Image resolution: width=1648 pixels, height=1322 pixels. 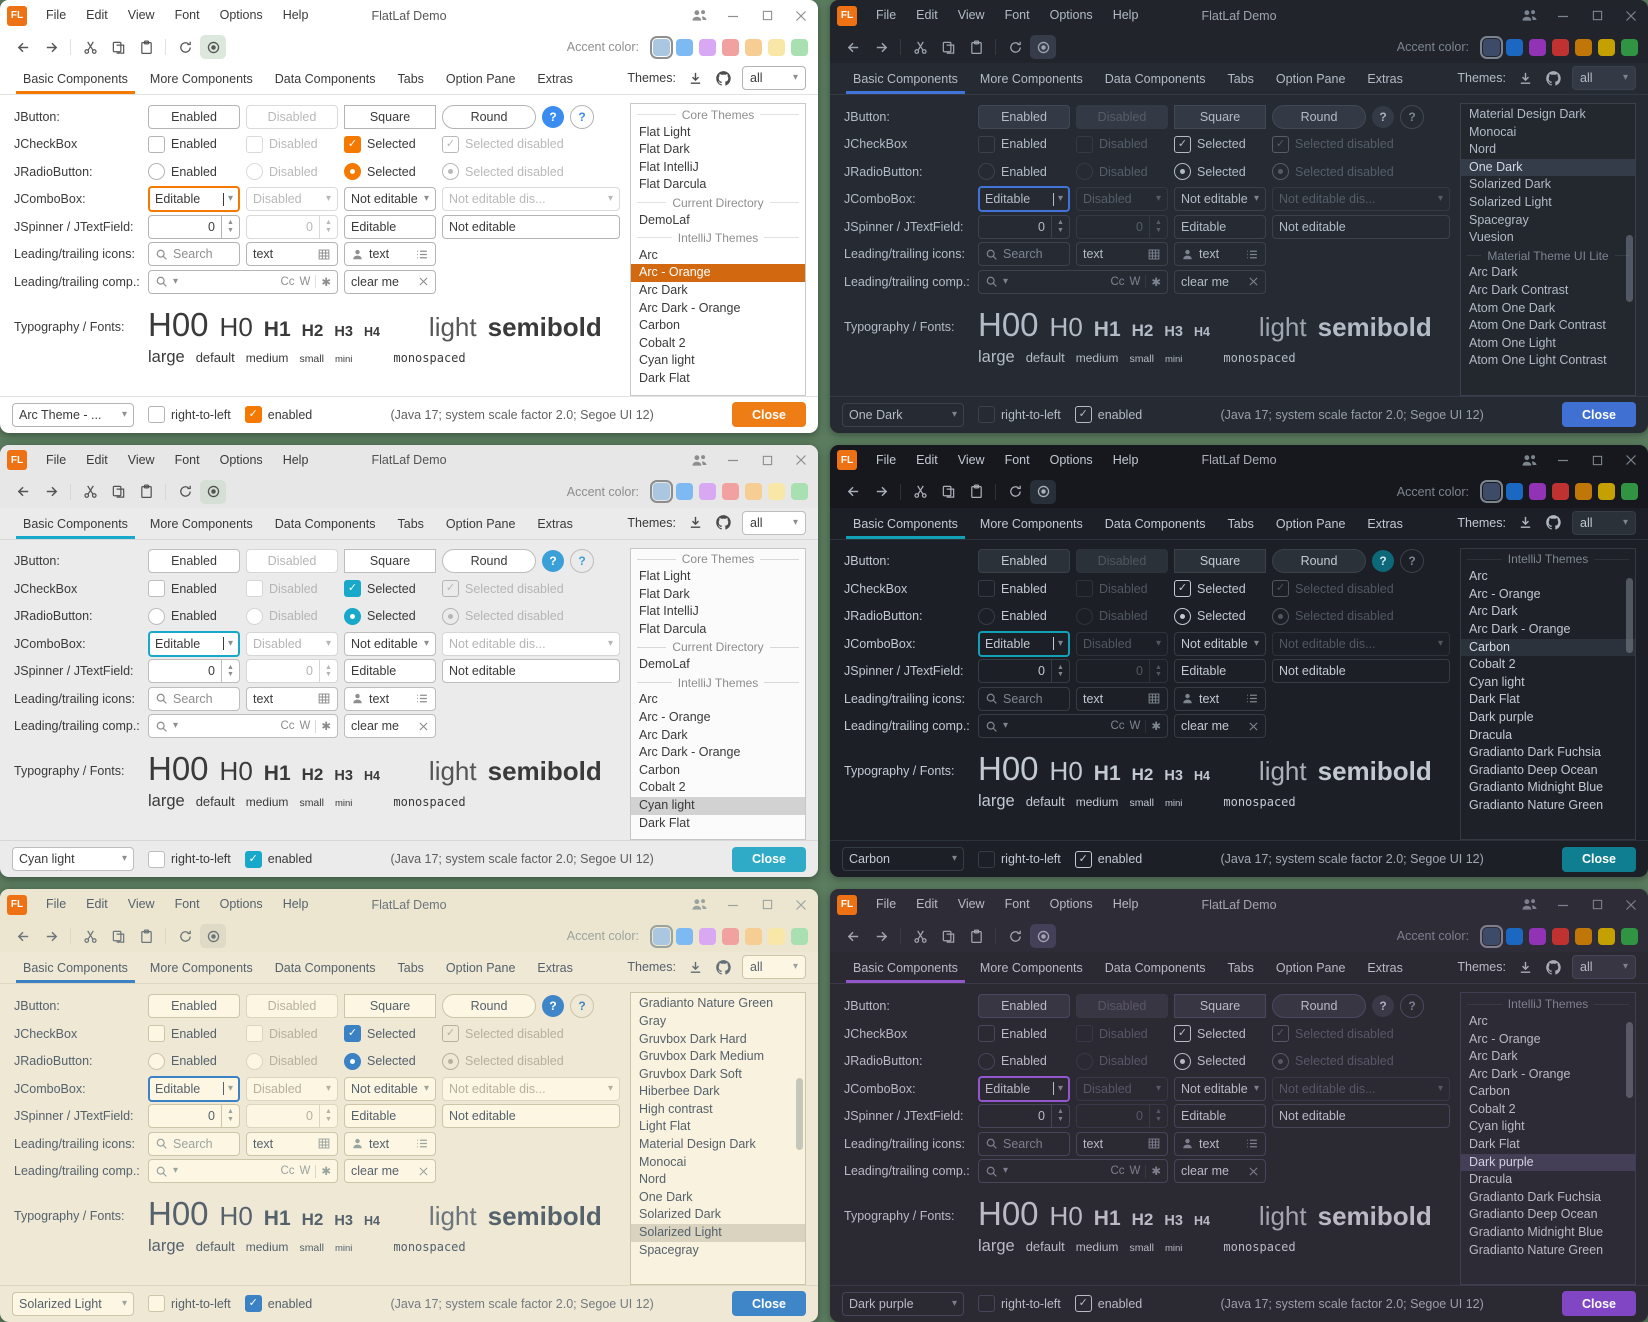 I want to click on theme-list-item: One Dark, so click(x=666, y=1196).